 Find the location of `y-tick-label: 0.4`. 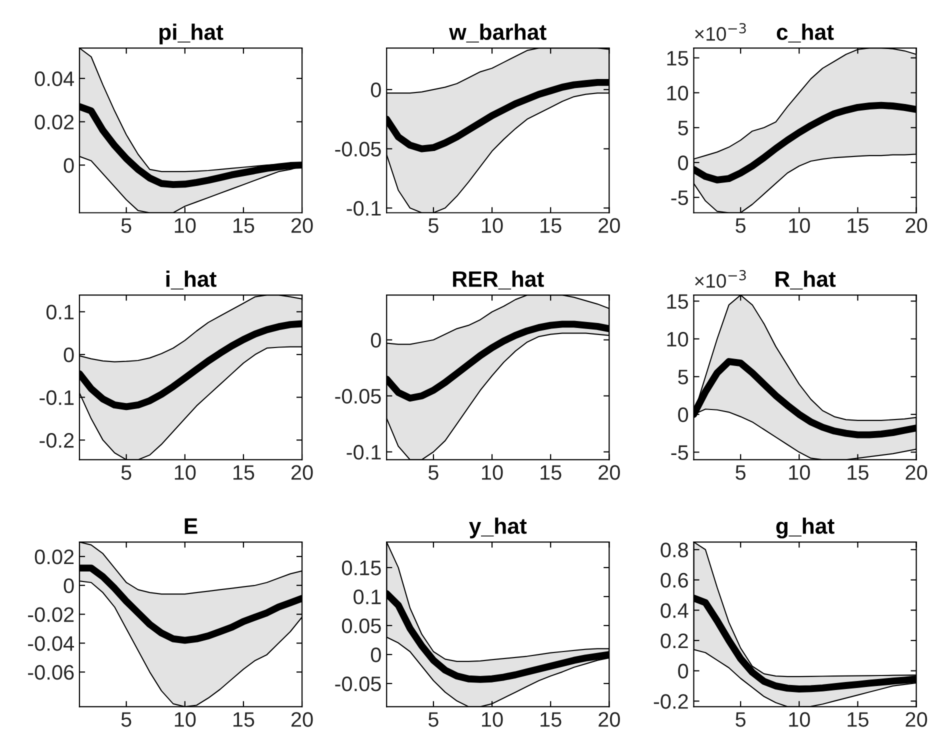

y-tick-label: 0.4 is located at coordinates (674, 610).